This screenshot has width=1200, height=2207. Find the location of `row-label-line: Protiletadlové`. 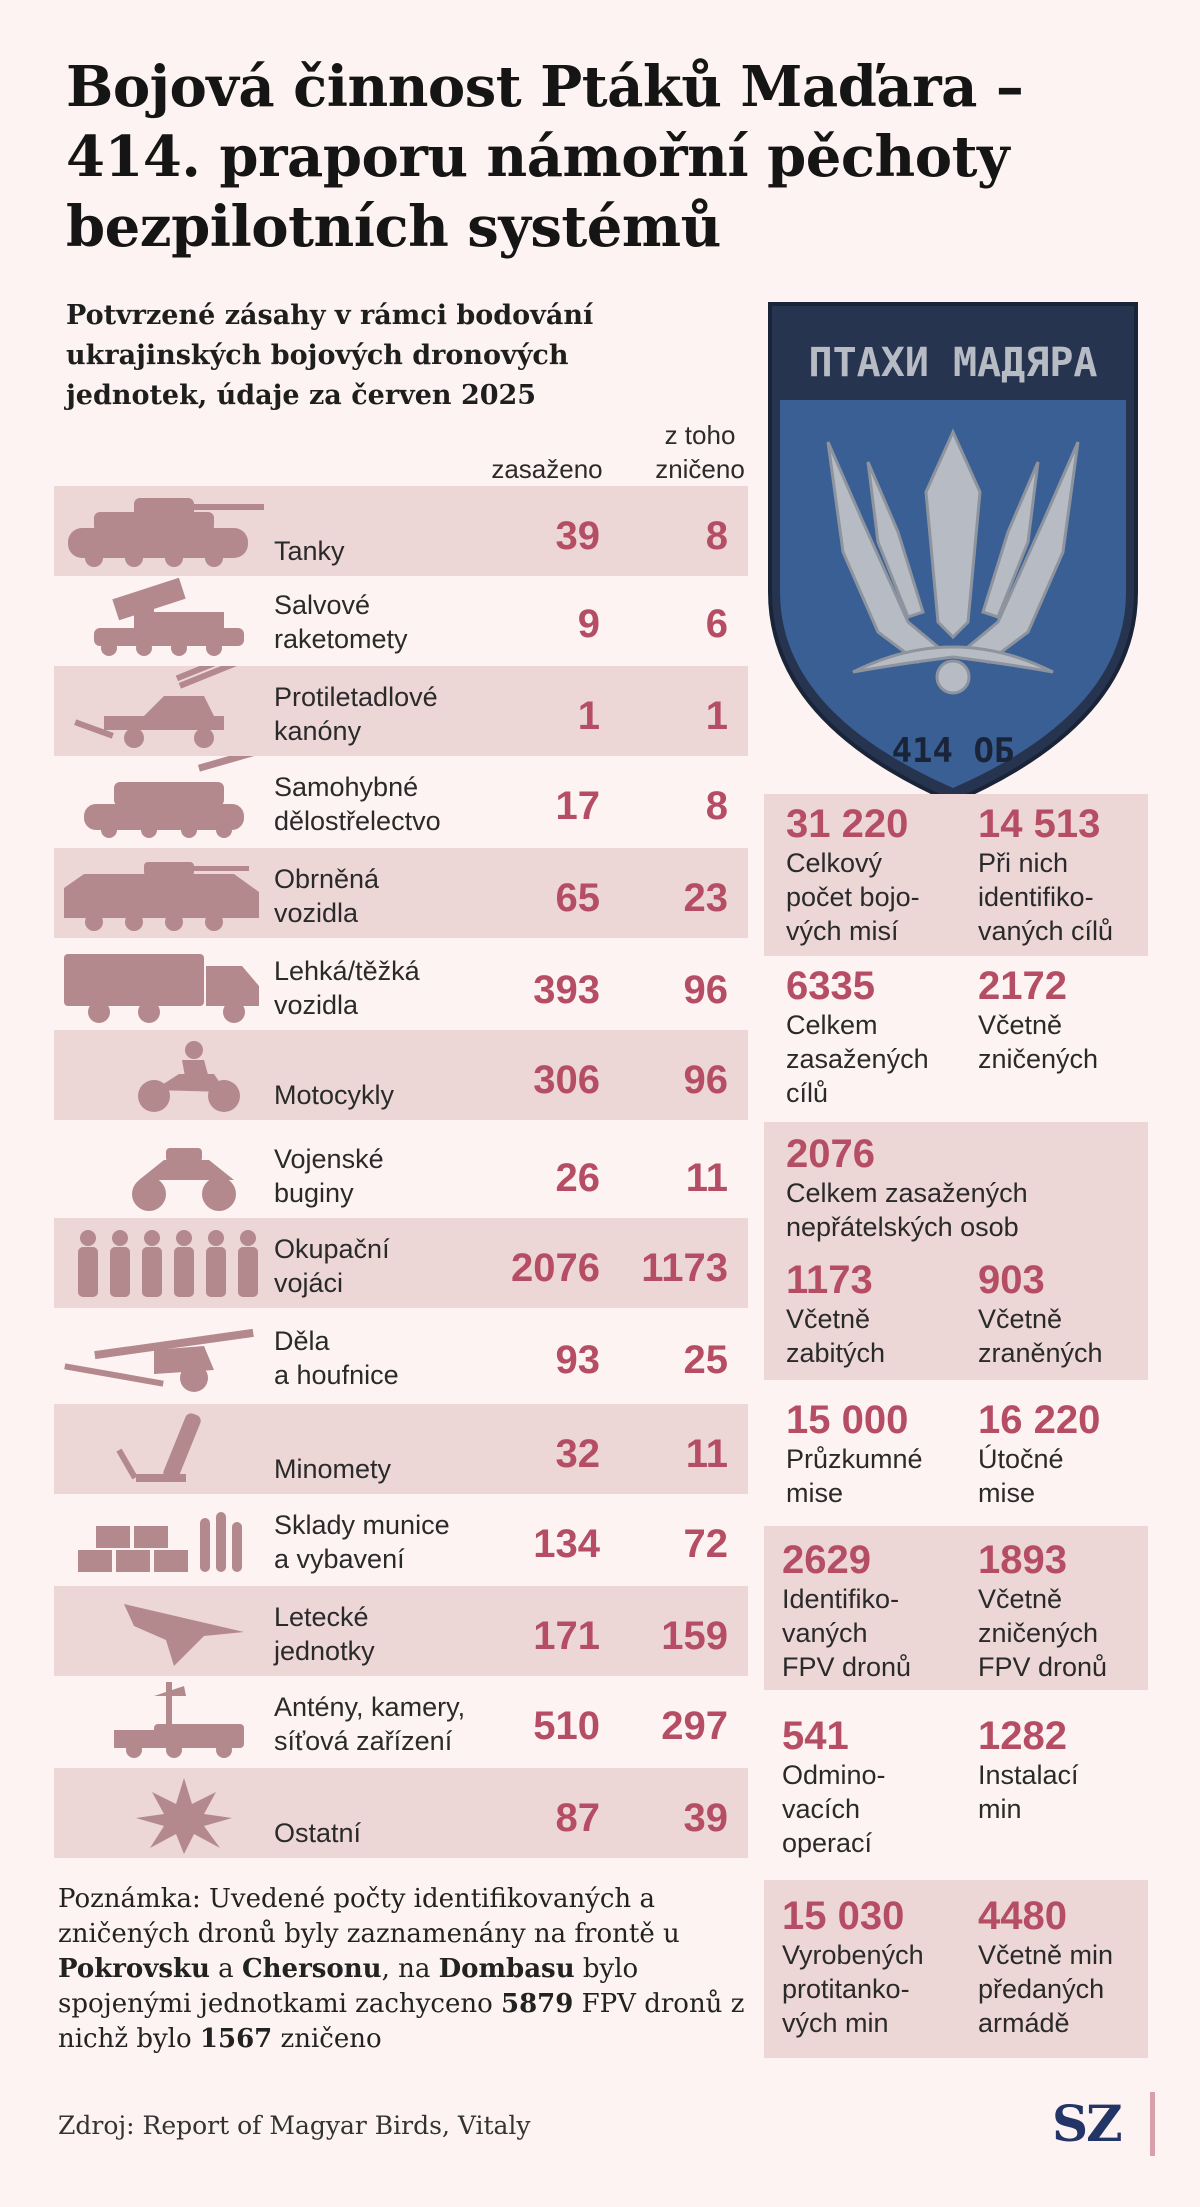

row-label-line: Protiletadlové is located at coordinates (356, 697).